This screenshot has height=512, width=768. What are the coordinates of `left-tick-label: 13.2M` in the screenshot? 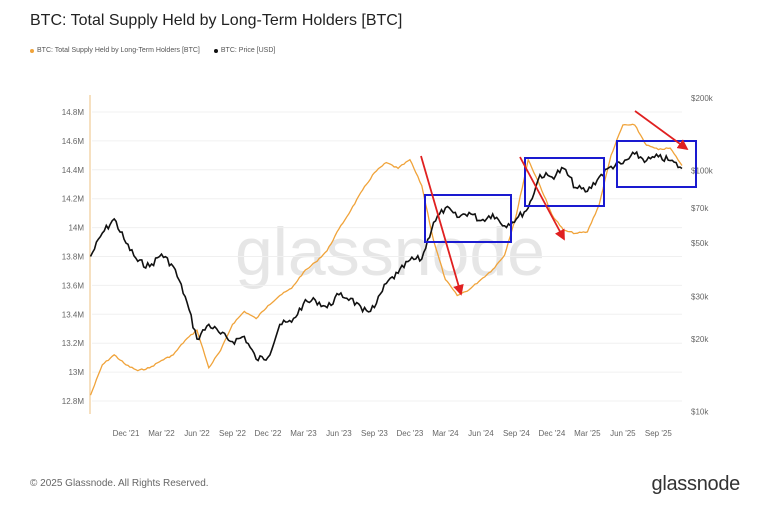 It's located at (73, 343).